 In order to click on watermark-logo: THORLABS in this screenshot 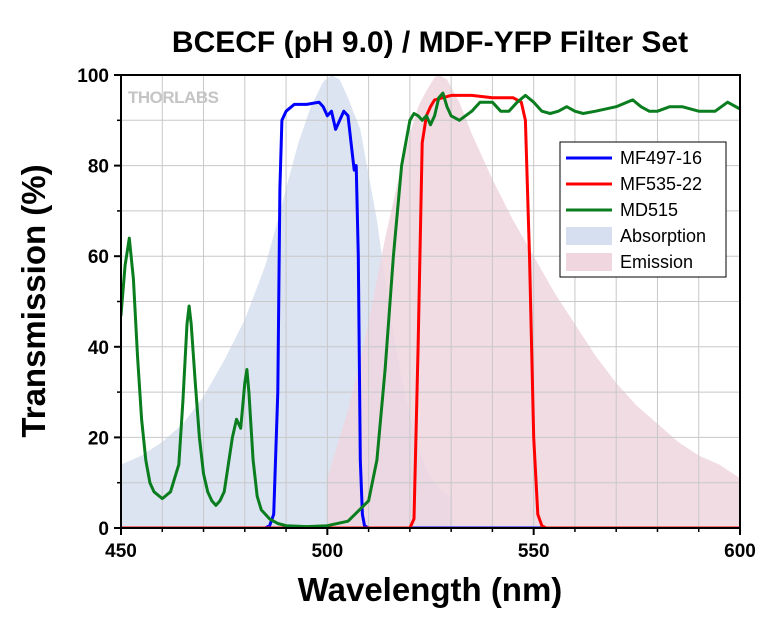, I will do `click(173, 97)`.